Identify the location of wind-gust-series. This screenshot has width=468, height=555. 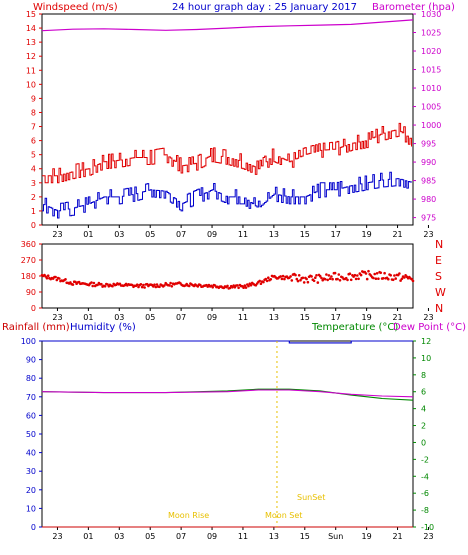
(227, 153).